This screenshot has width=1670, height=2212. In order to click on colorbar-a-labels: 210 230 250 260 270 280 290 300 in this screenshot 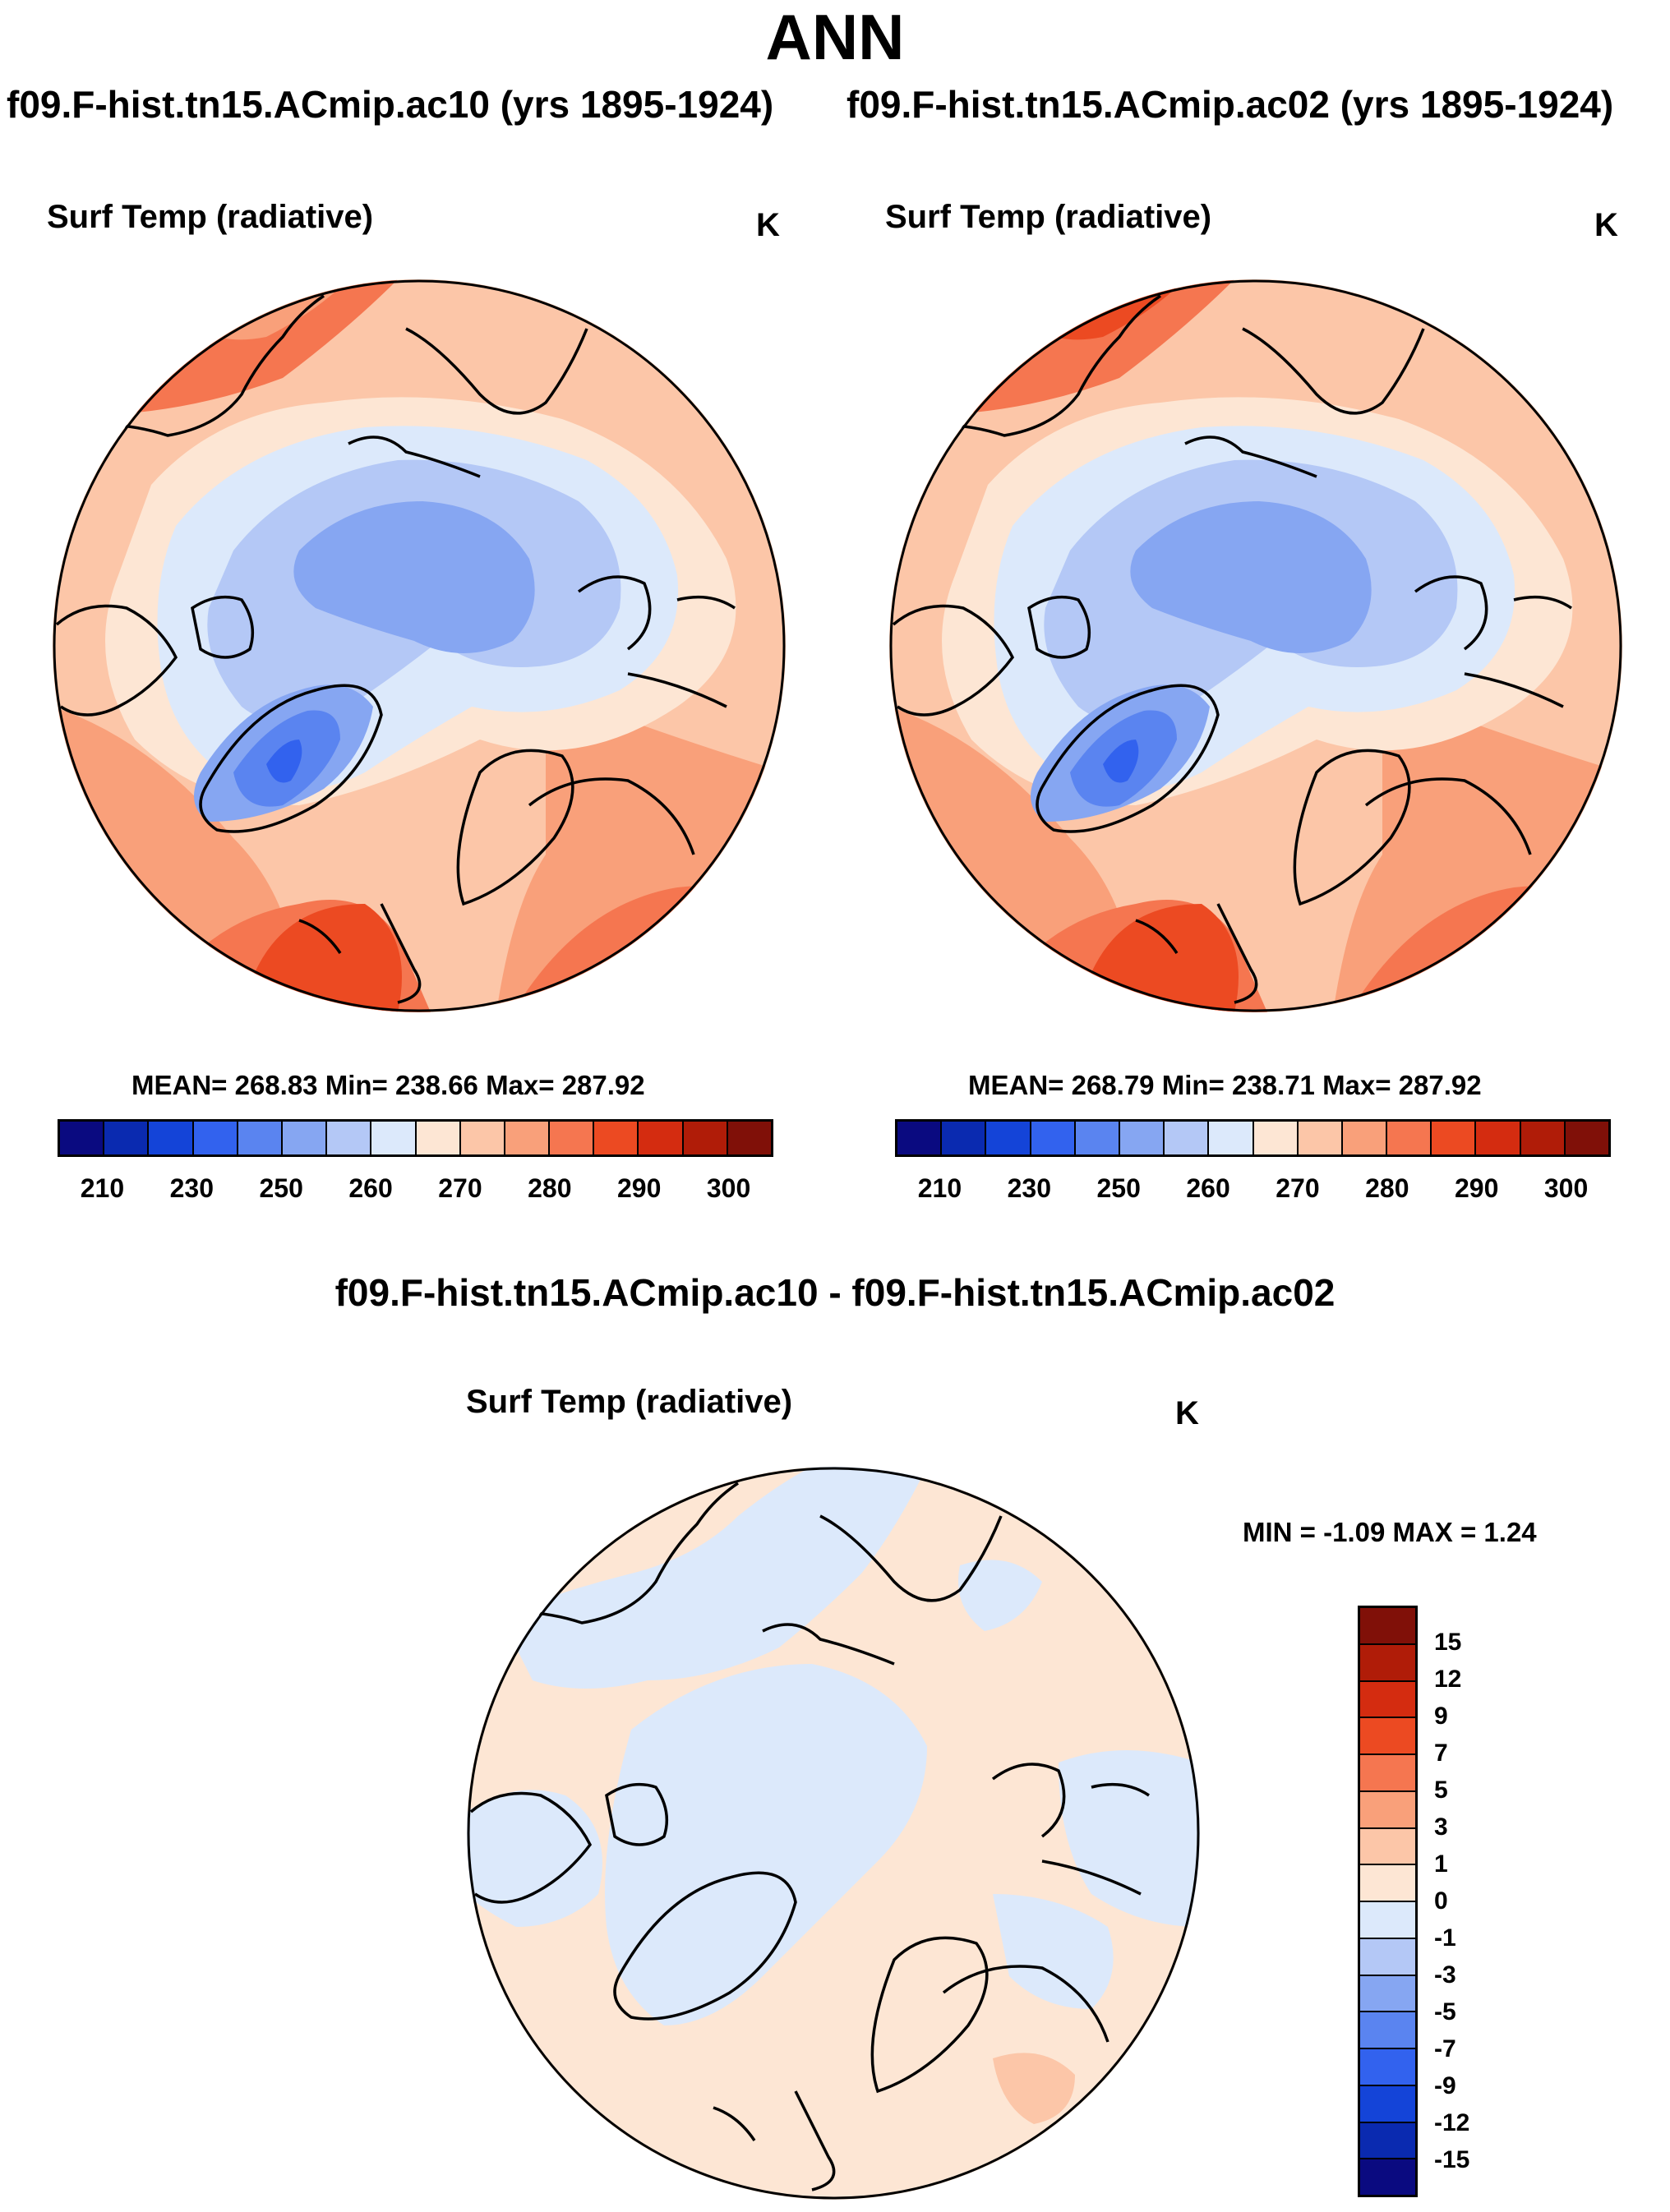, I will do `click(415, 1189)`.